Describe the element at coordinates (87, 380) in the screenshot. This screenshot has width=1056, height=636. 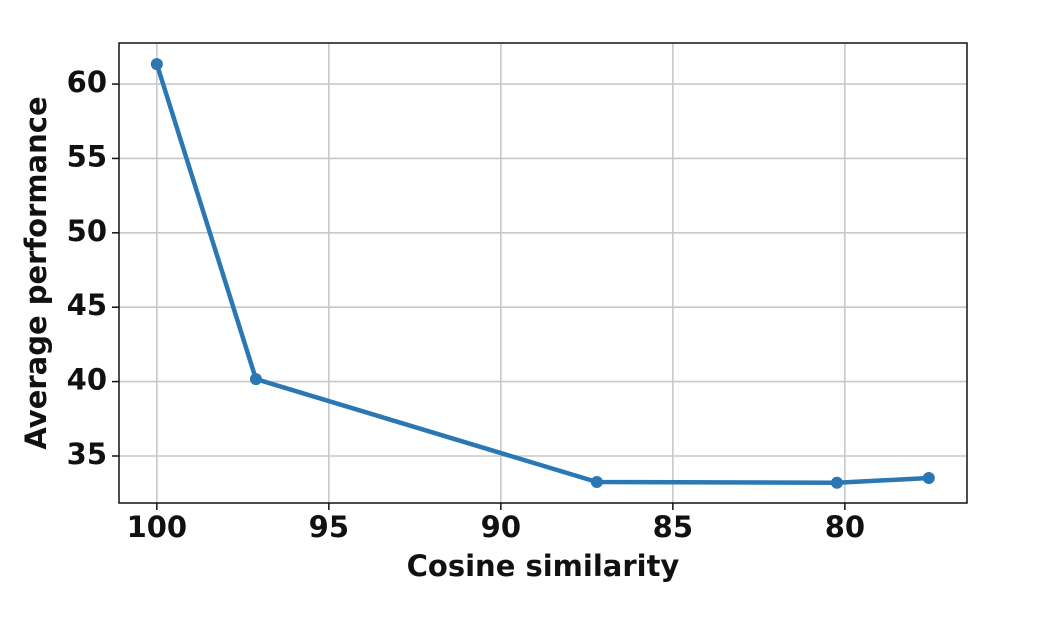
I see `y-tick-label: 40` at that location.